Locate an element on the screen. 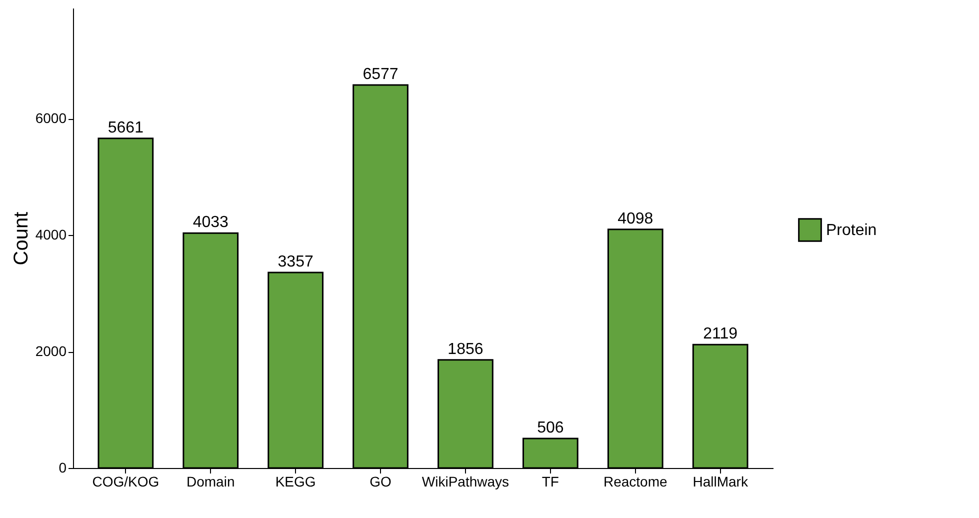 This screenshot has height=518, width=979. x-tick-label: HallMark is located at coordinates (720, 482).